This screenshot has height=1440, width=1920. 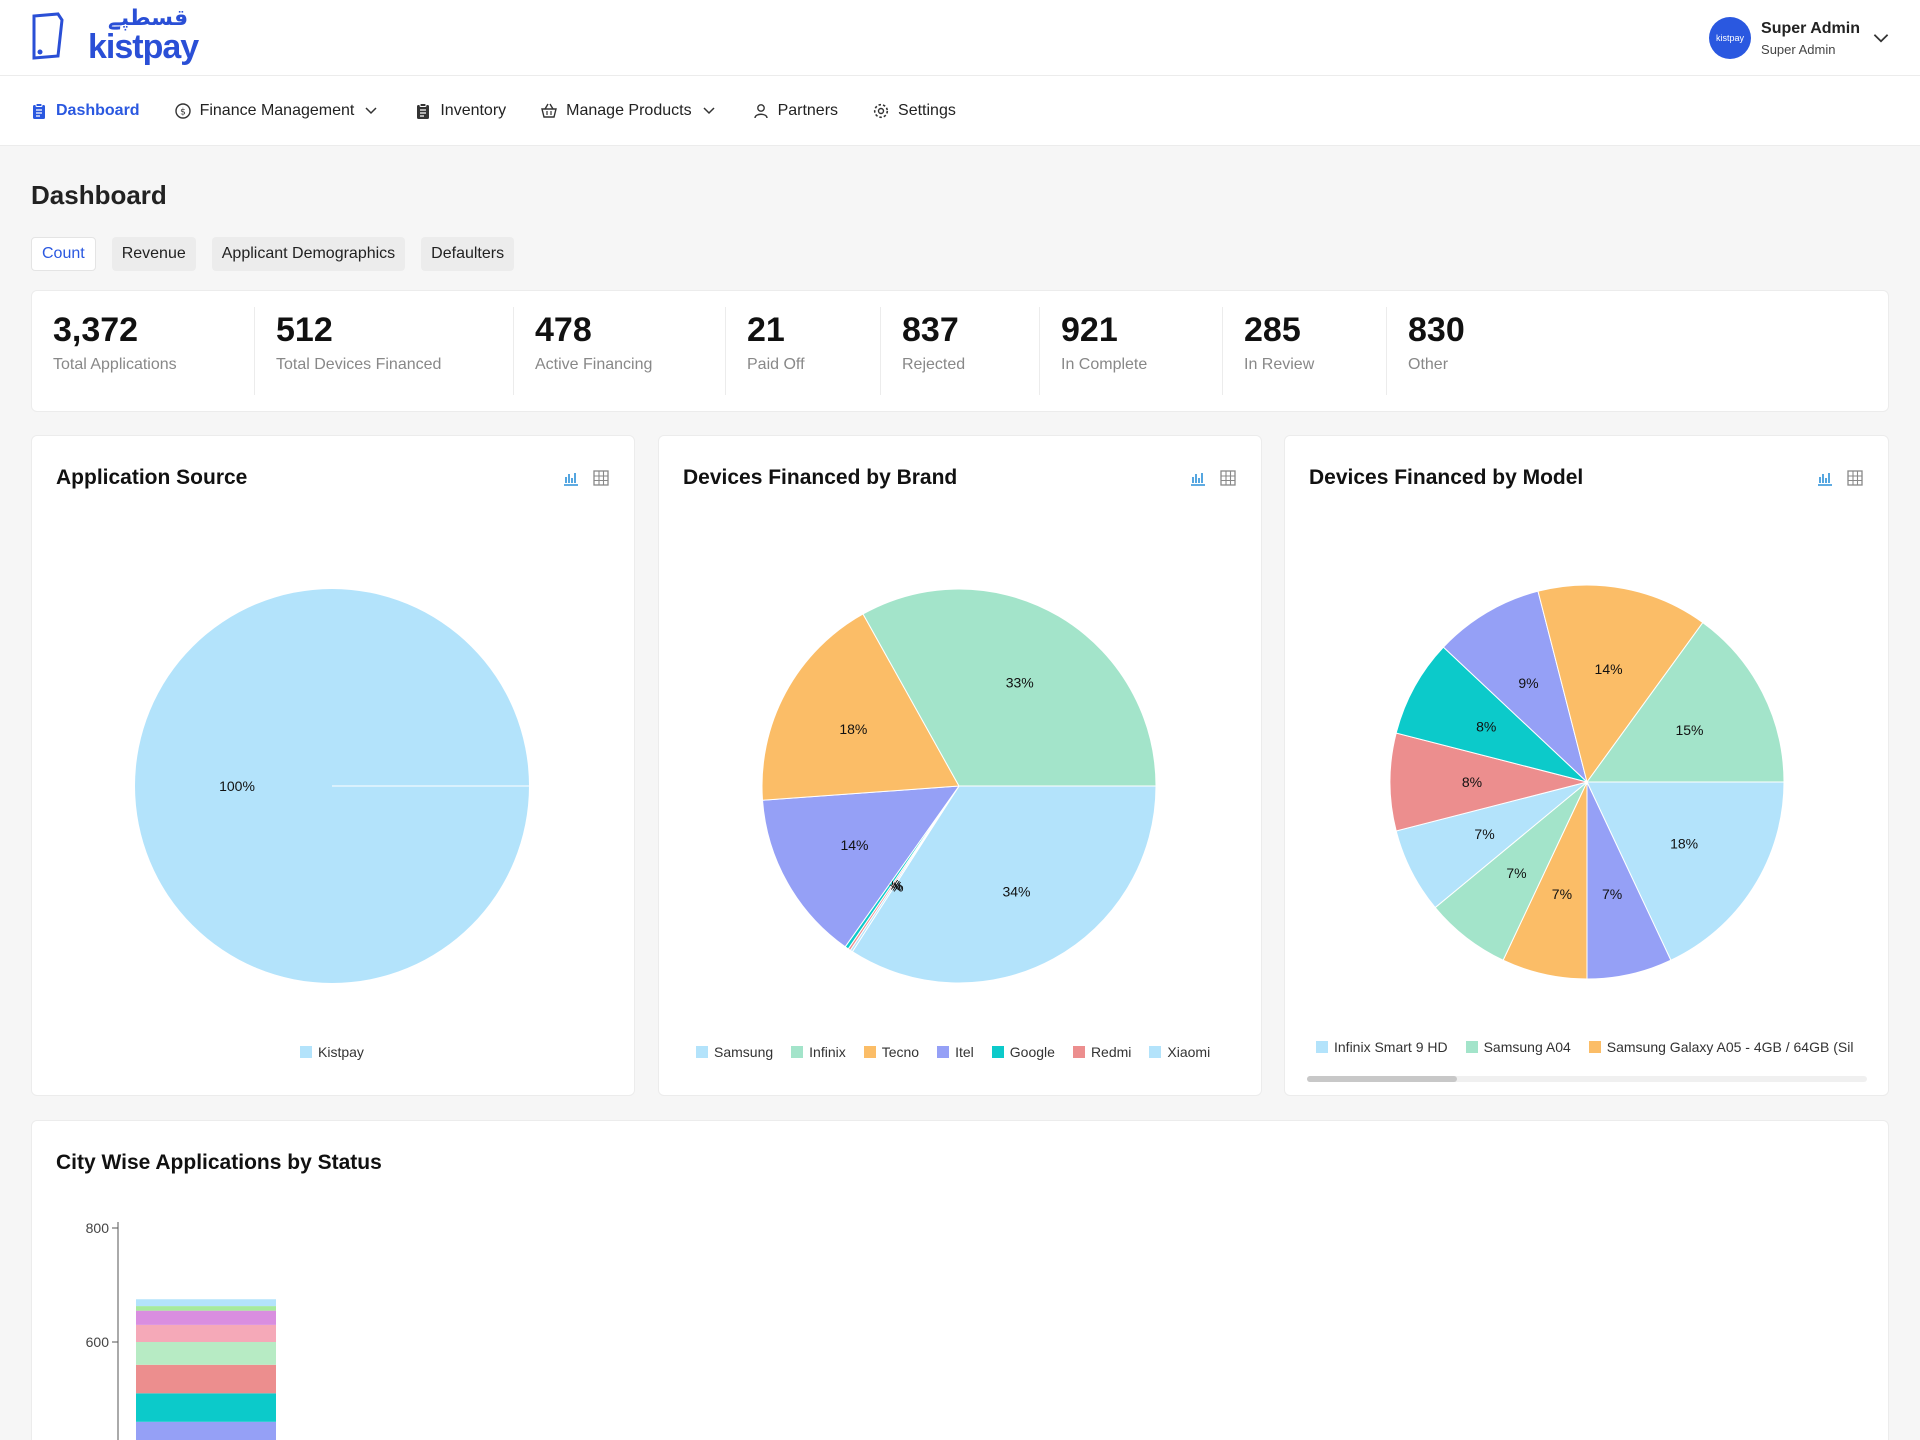 What do you see at coordinates (1179, 1052) in the screenshot?
I see `legend-item: Xiaomi` at bounding box center [1179, 1052].